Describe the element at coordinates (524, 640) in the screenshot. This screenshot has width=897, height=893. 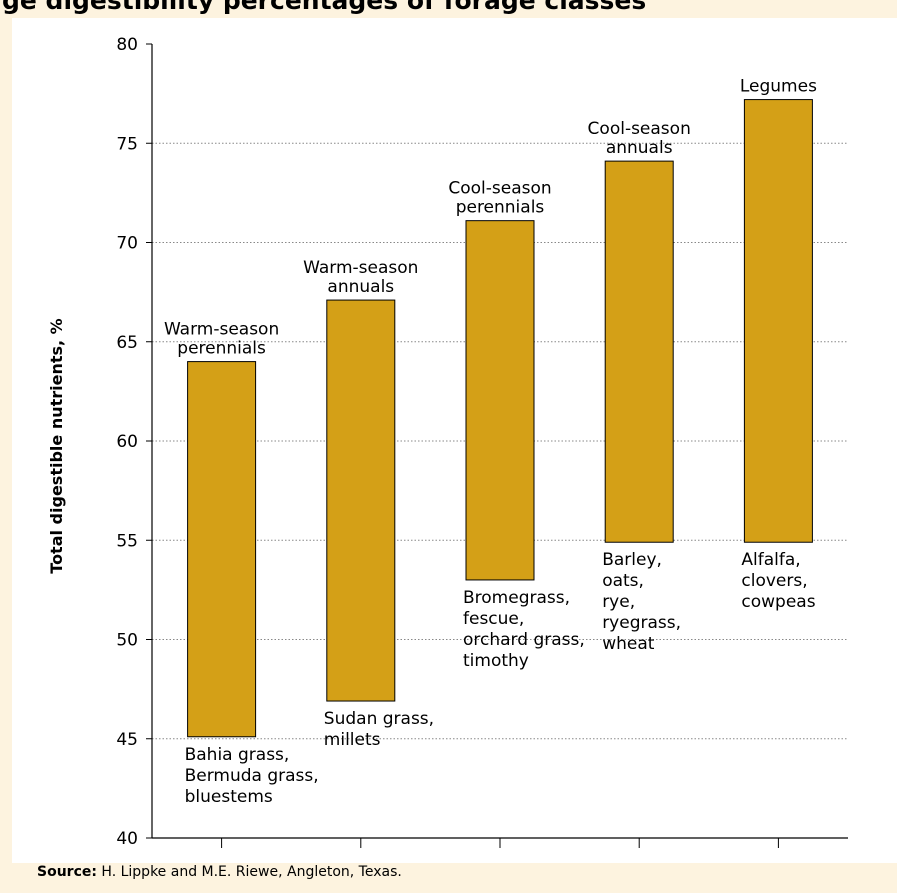
I see `example-label: orchard grass,` at that location.